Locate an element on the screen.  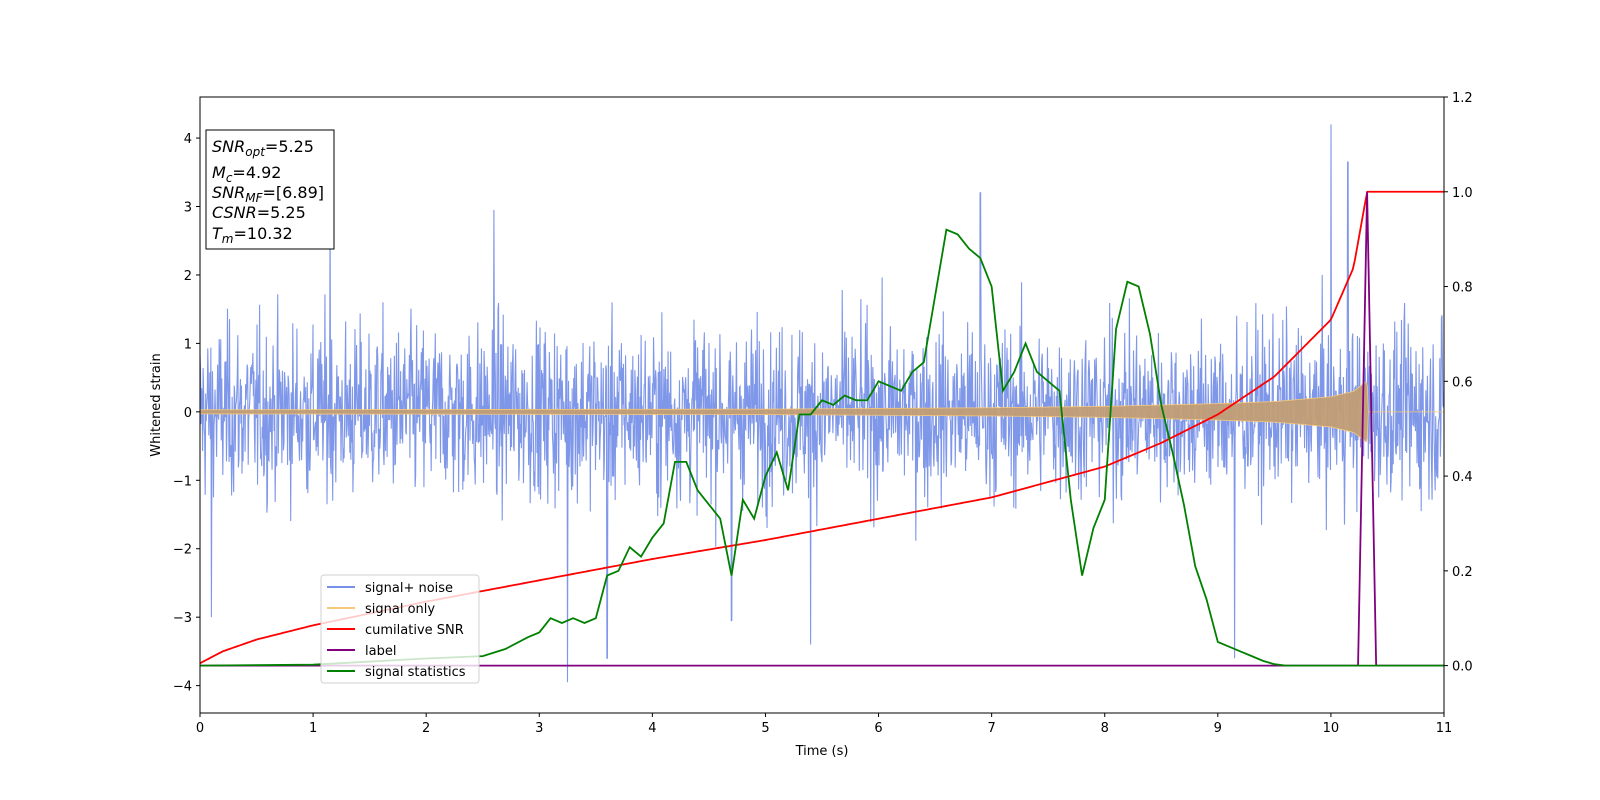
y-tick-label: 1 is located at coordinates (188, 344).